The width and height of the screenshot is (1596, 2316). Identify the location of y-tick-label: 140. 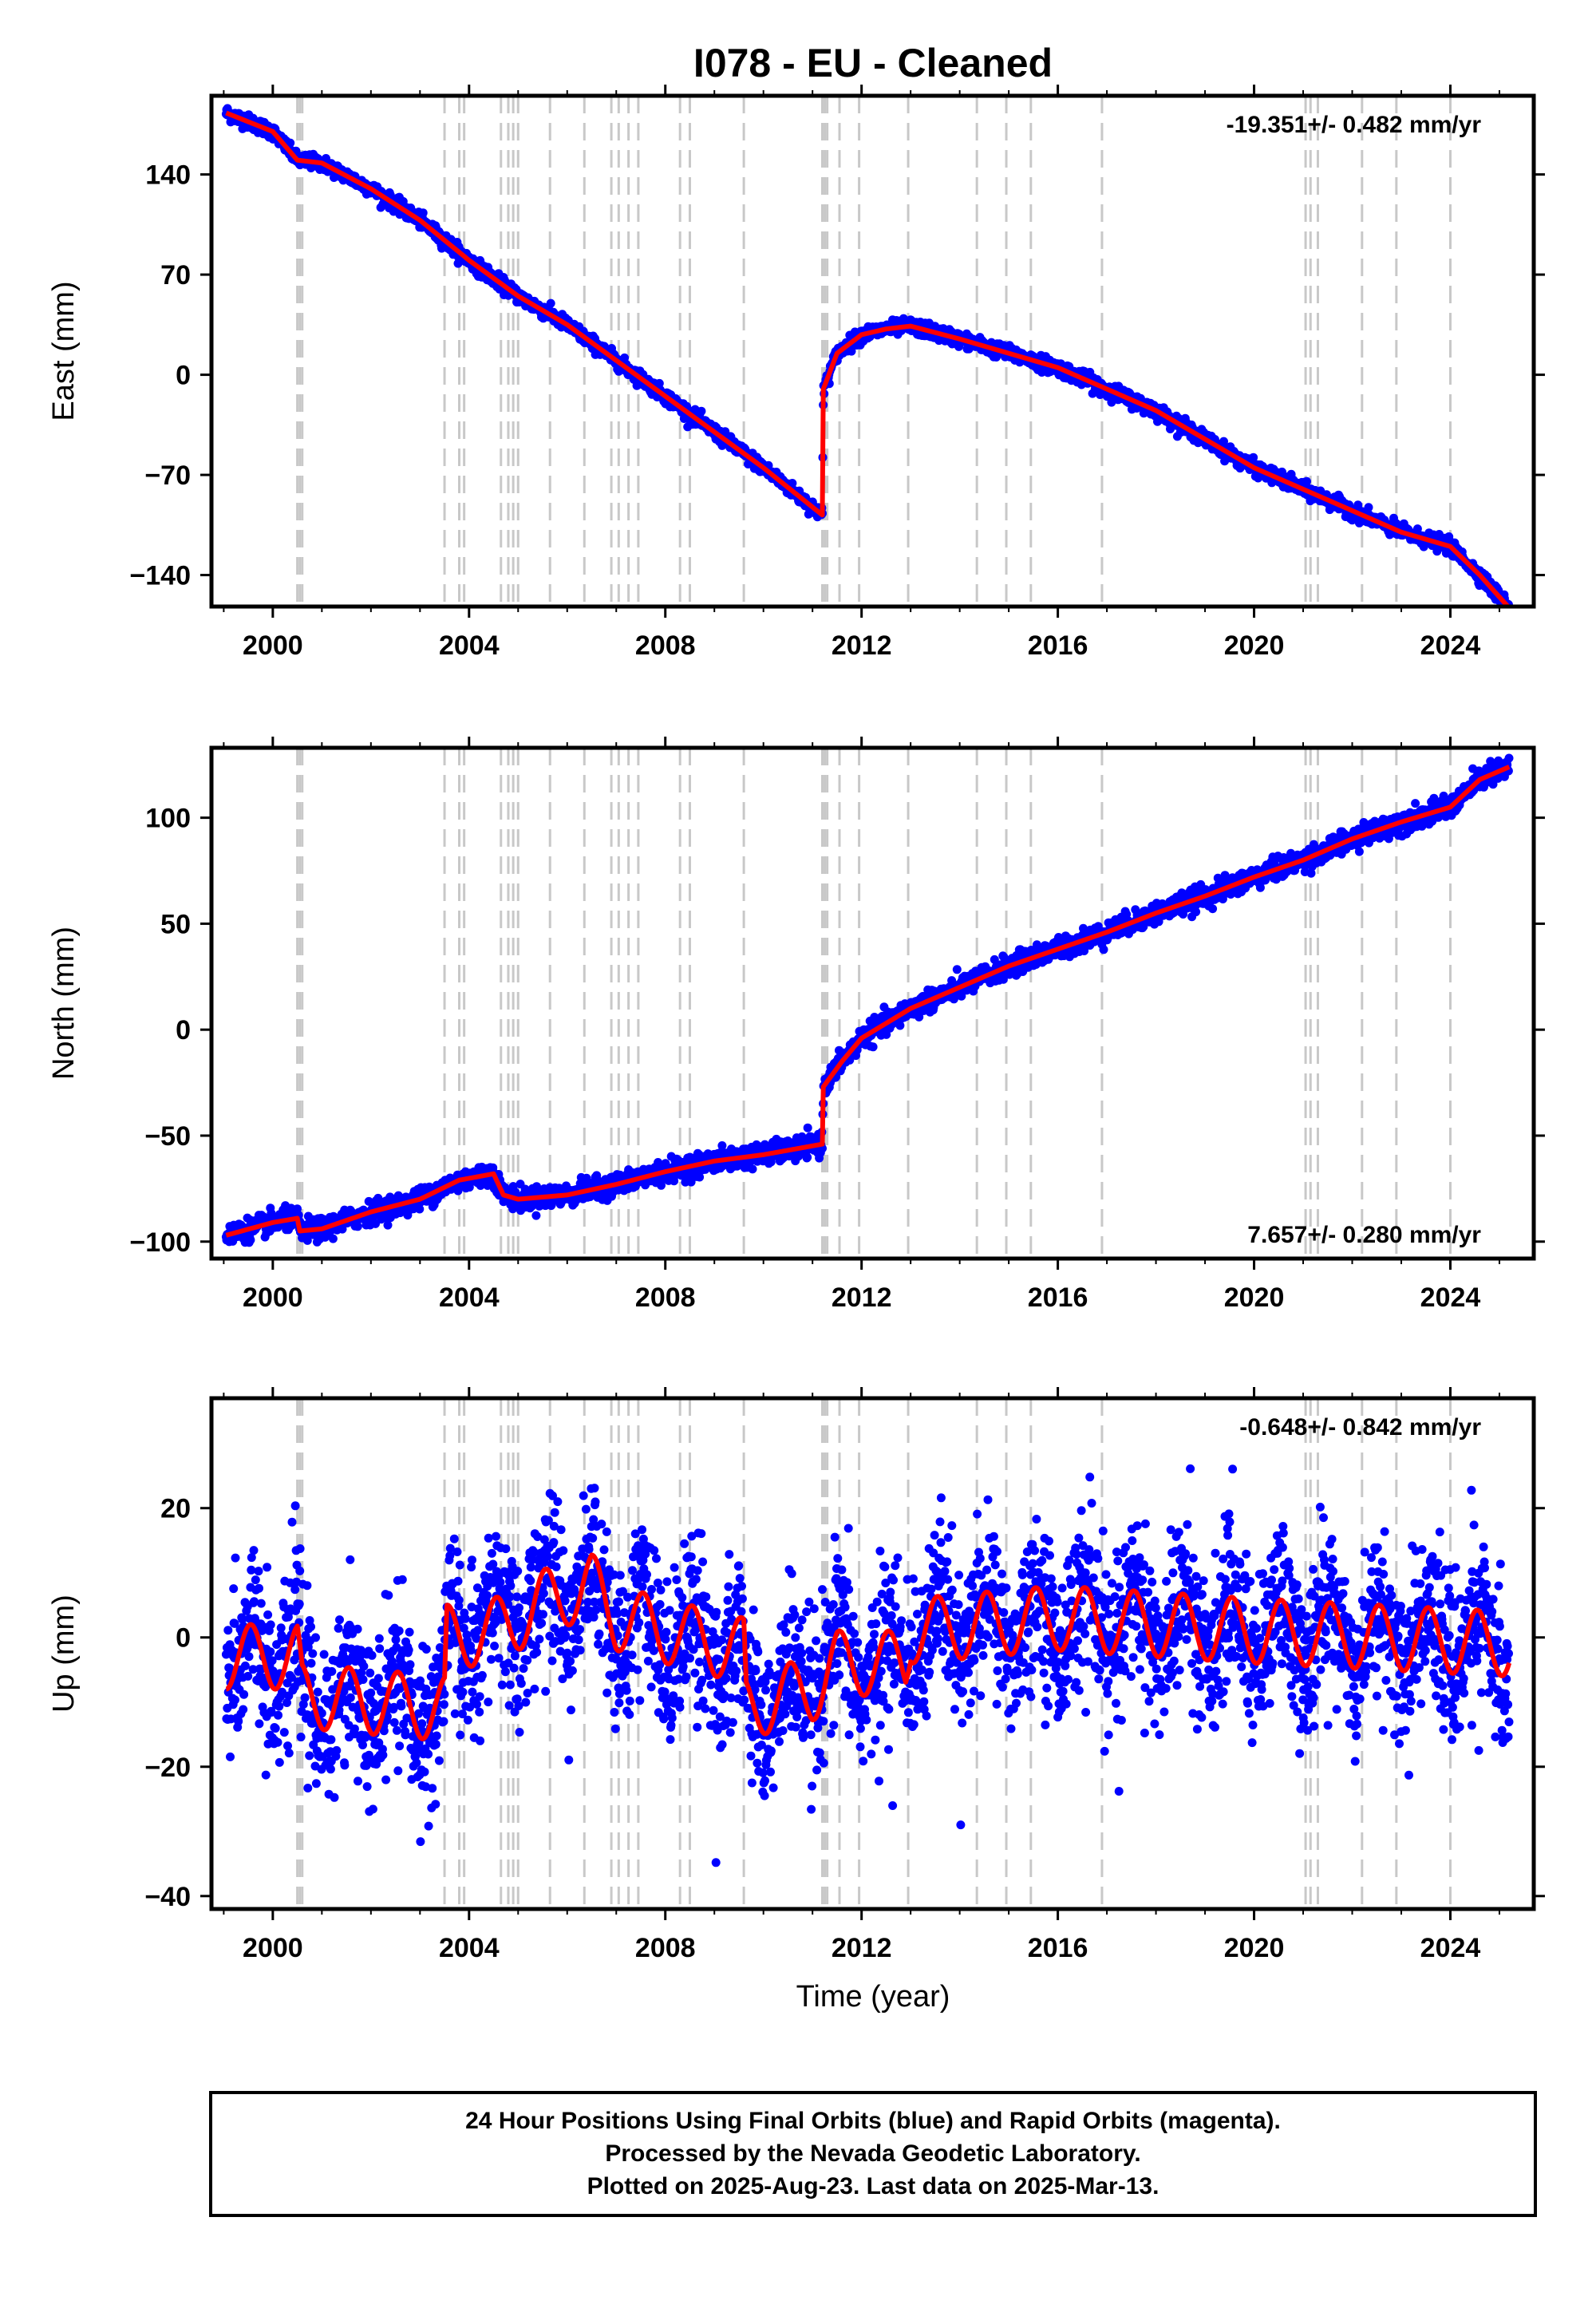
(168, 175).